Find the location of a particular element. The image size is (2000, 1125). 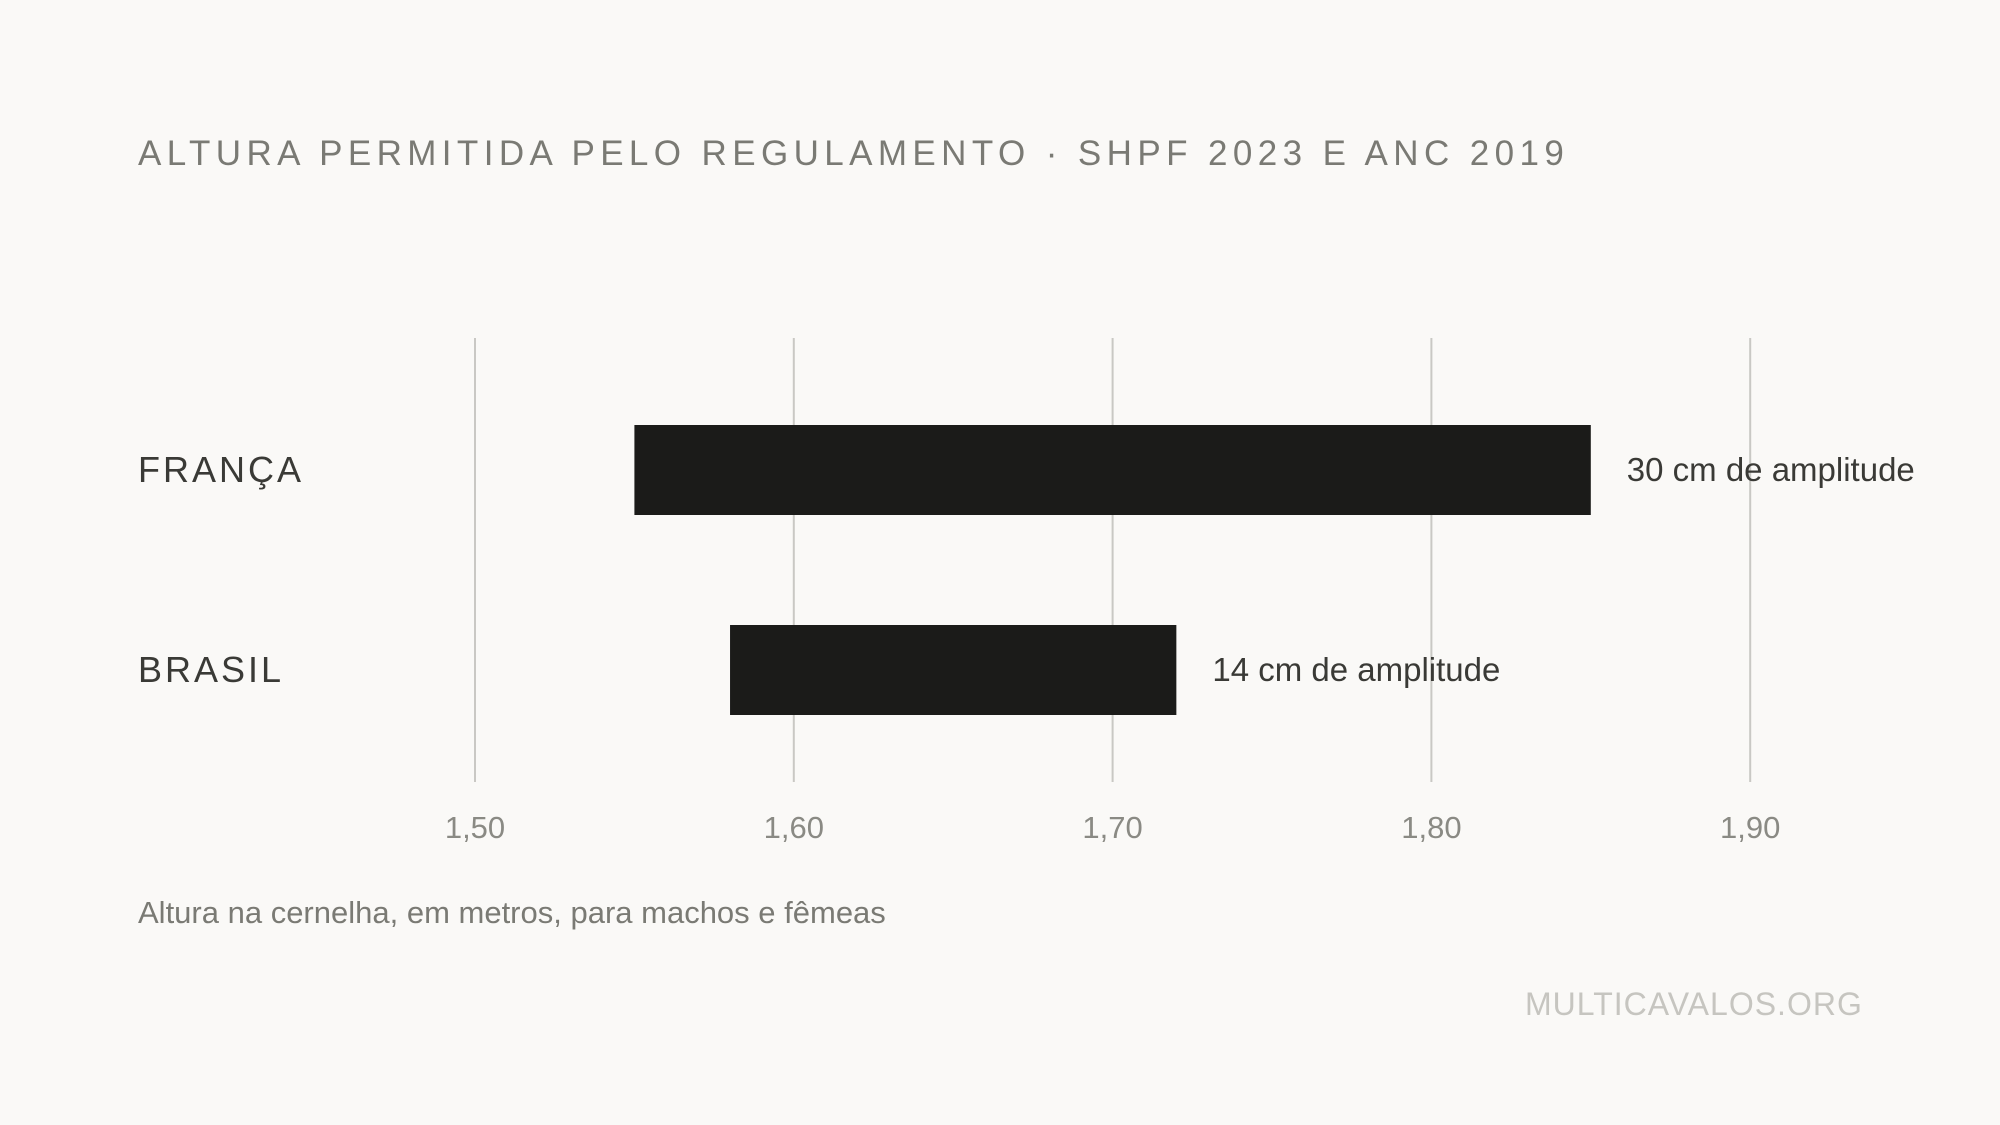

bar-annotation: 14 cm de amplitude is located at coordinates (1356, 669).